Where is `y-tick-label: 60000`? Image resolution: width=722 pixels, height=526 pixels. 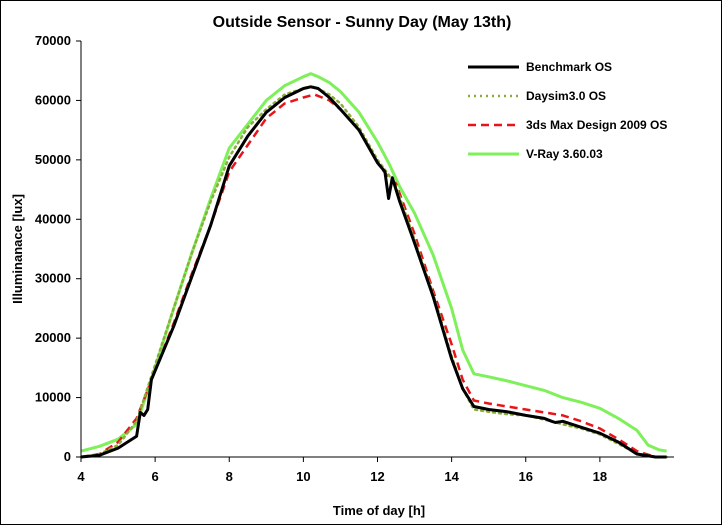
y-tick-label: 60000 is located at coordinates (53, 99).